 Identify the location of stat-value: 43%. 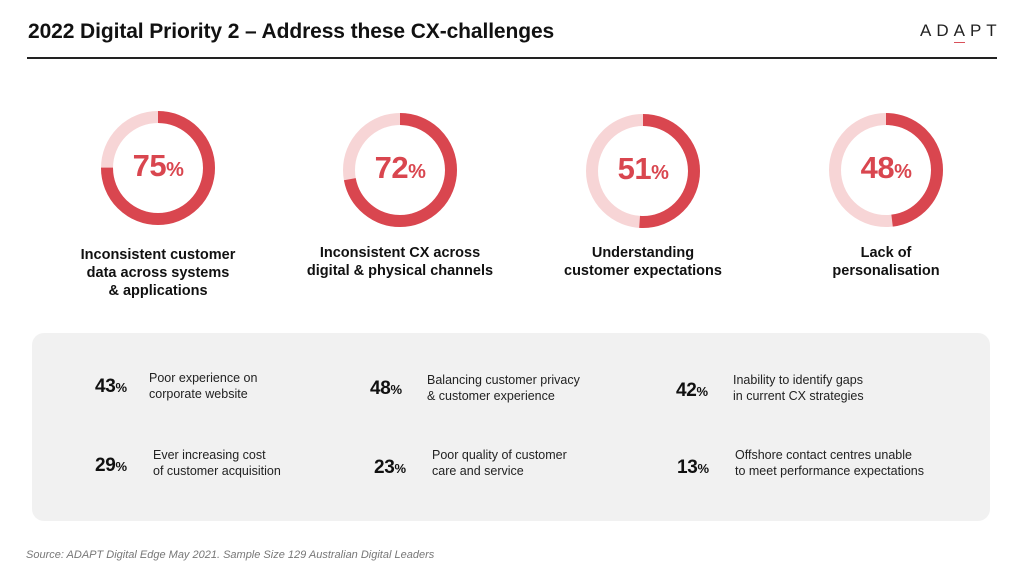
(111, 387).